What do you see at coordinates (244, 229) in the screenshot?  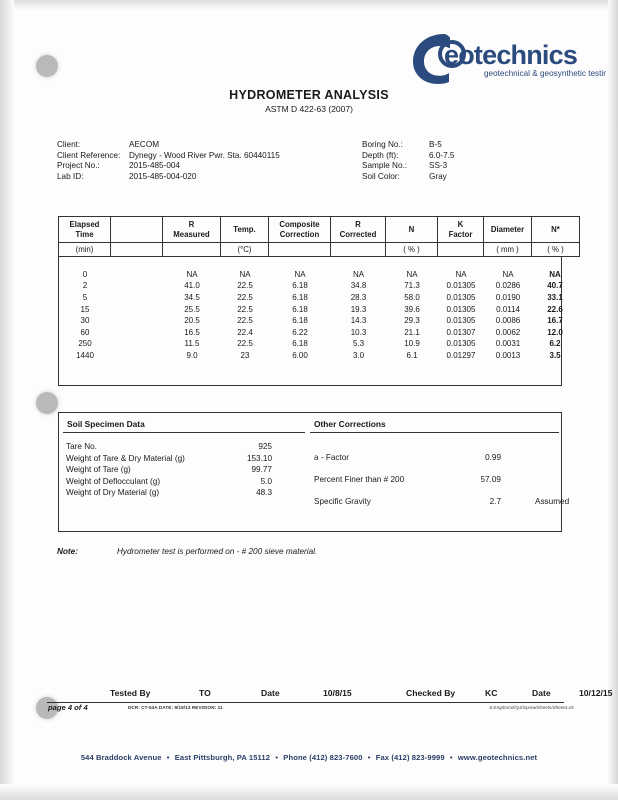 I see `col-header-line1: Temp.` at bounding box center [244, 229].